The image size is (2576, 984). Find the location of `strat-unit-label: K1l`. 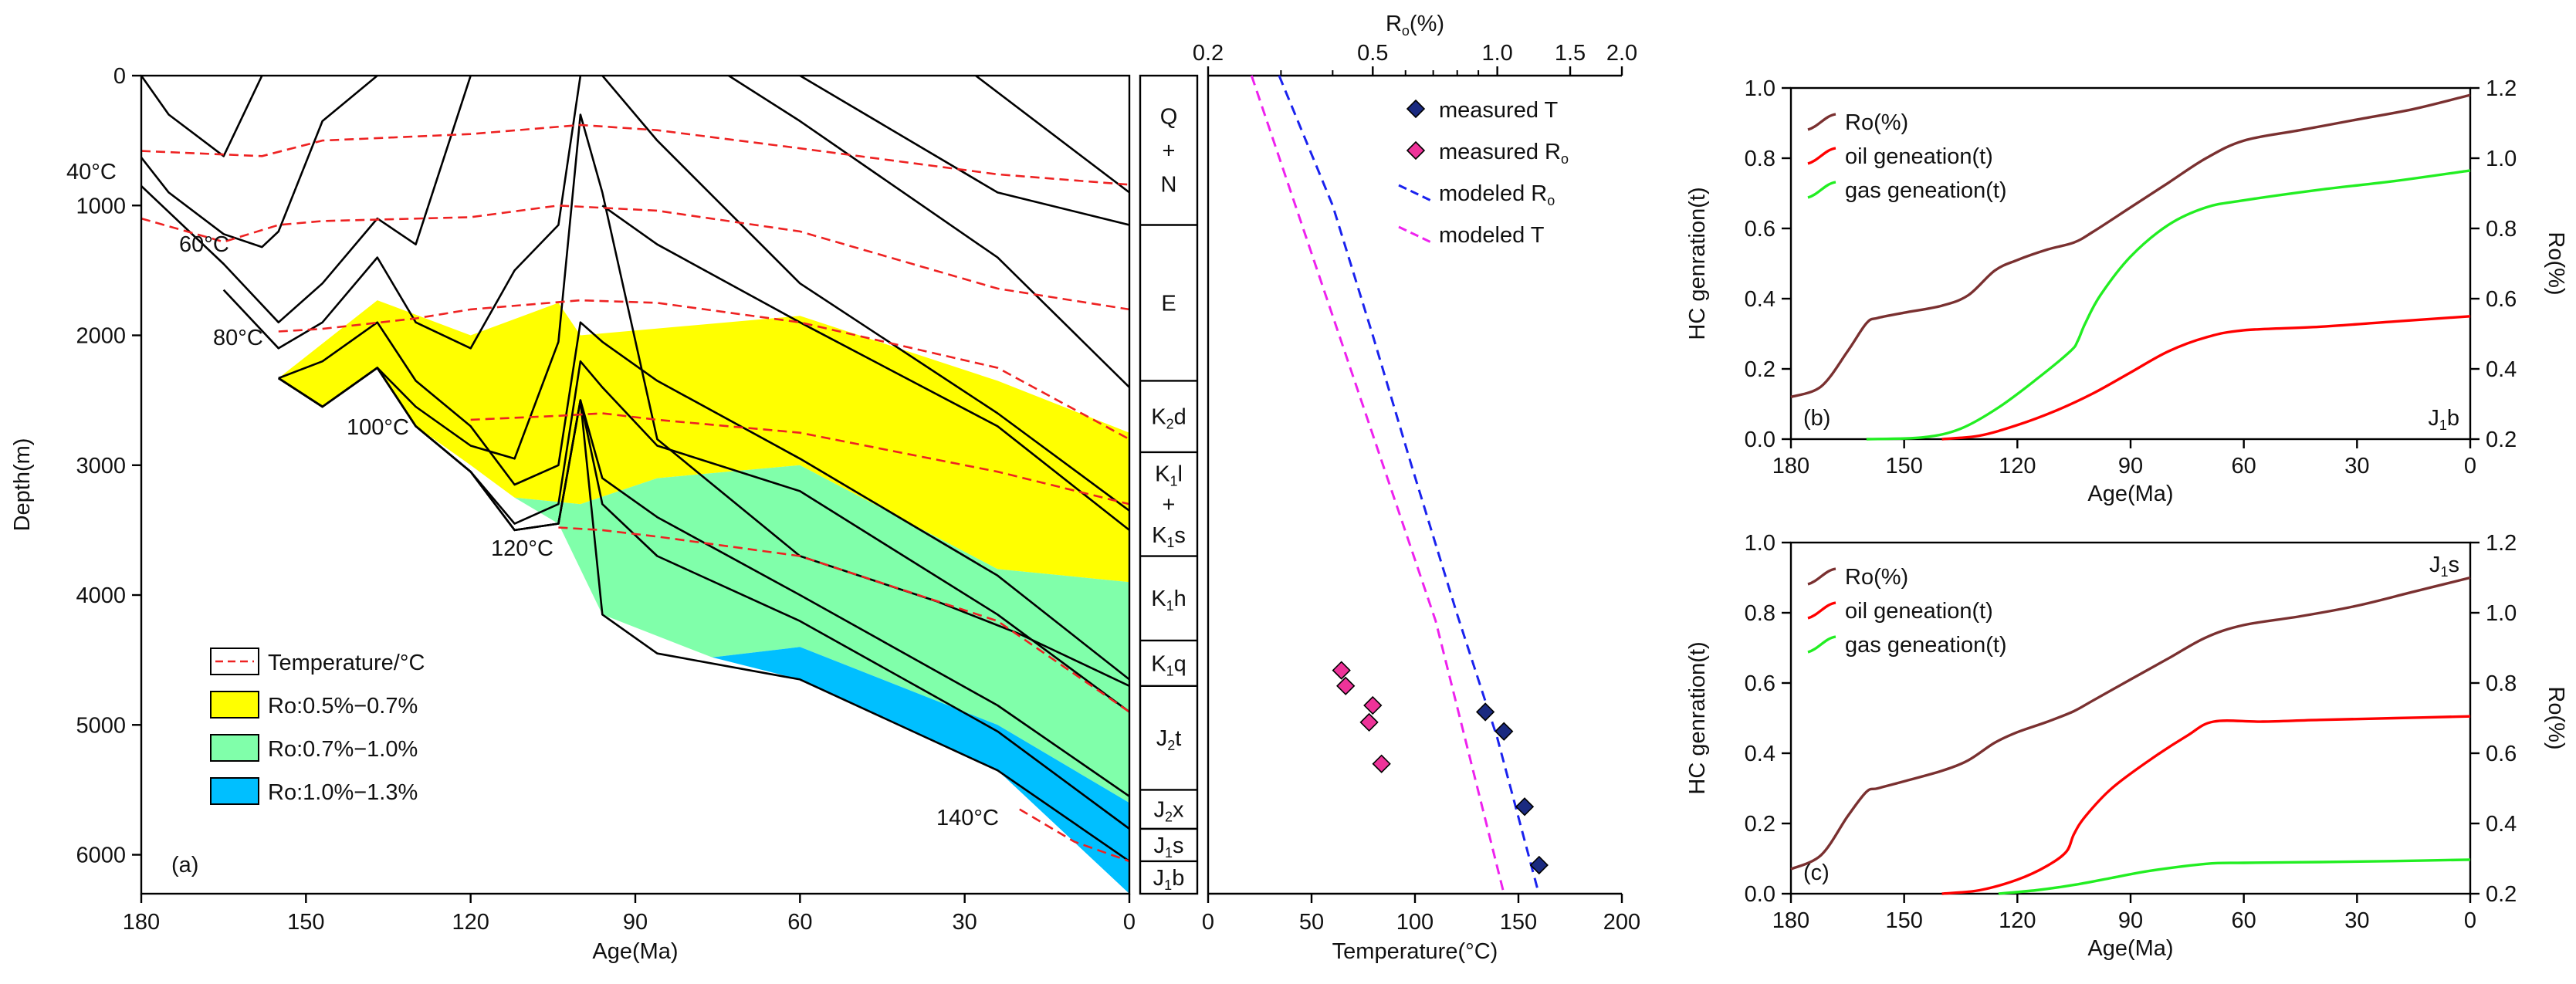

strat-unit-label: K1l is located at coordinates (1169, 475).